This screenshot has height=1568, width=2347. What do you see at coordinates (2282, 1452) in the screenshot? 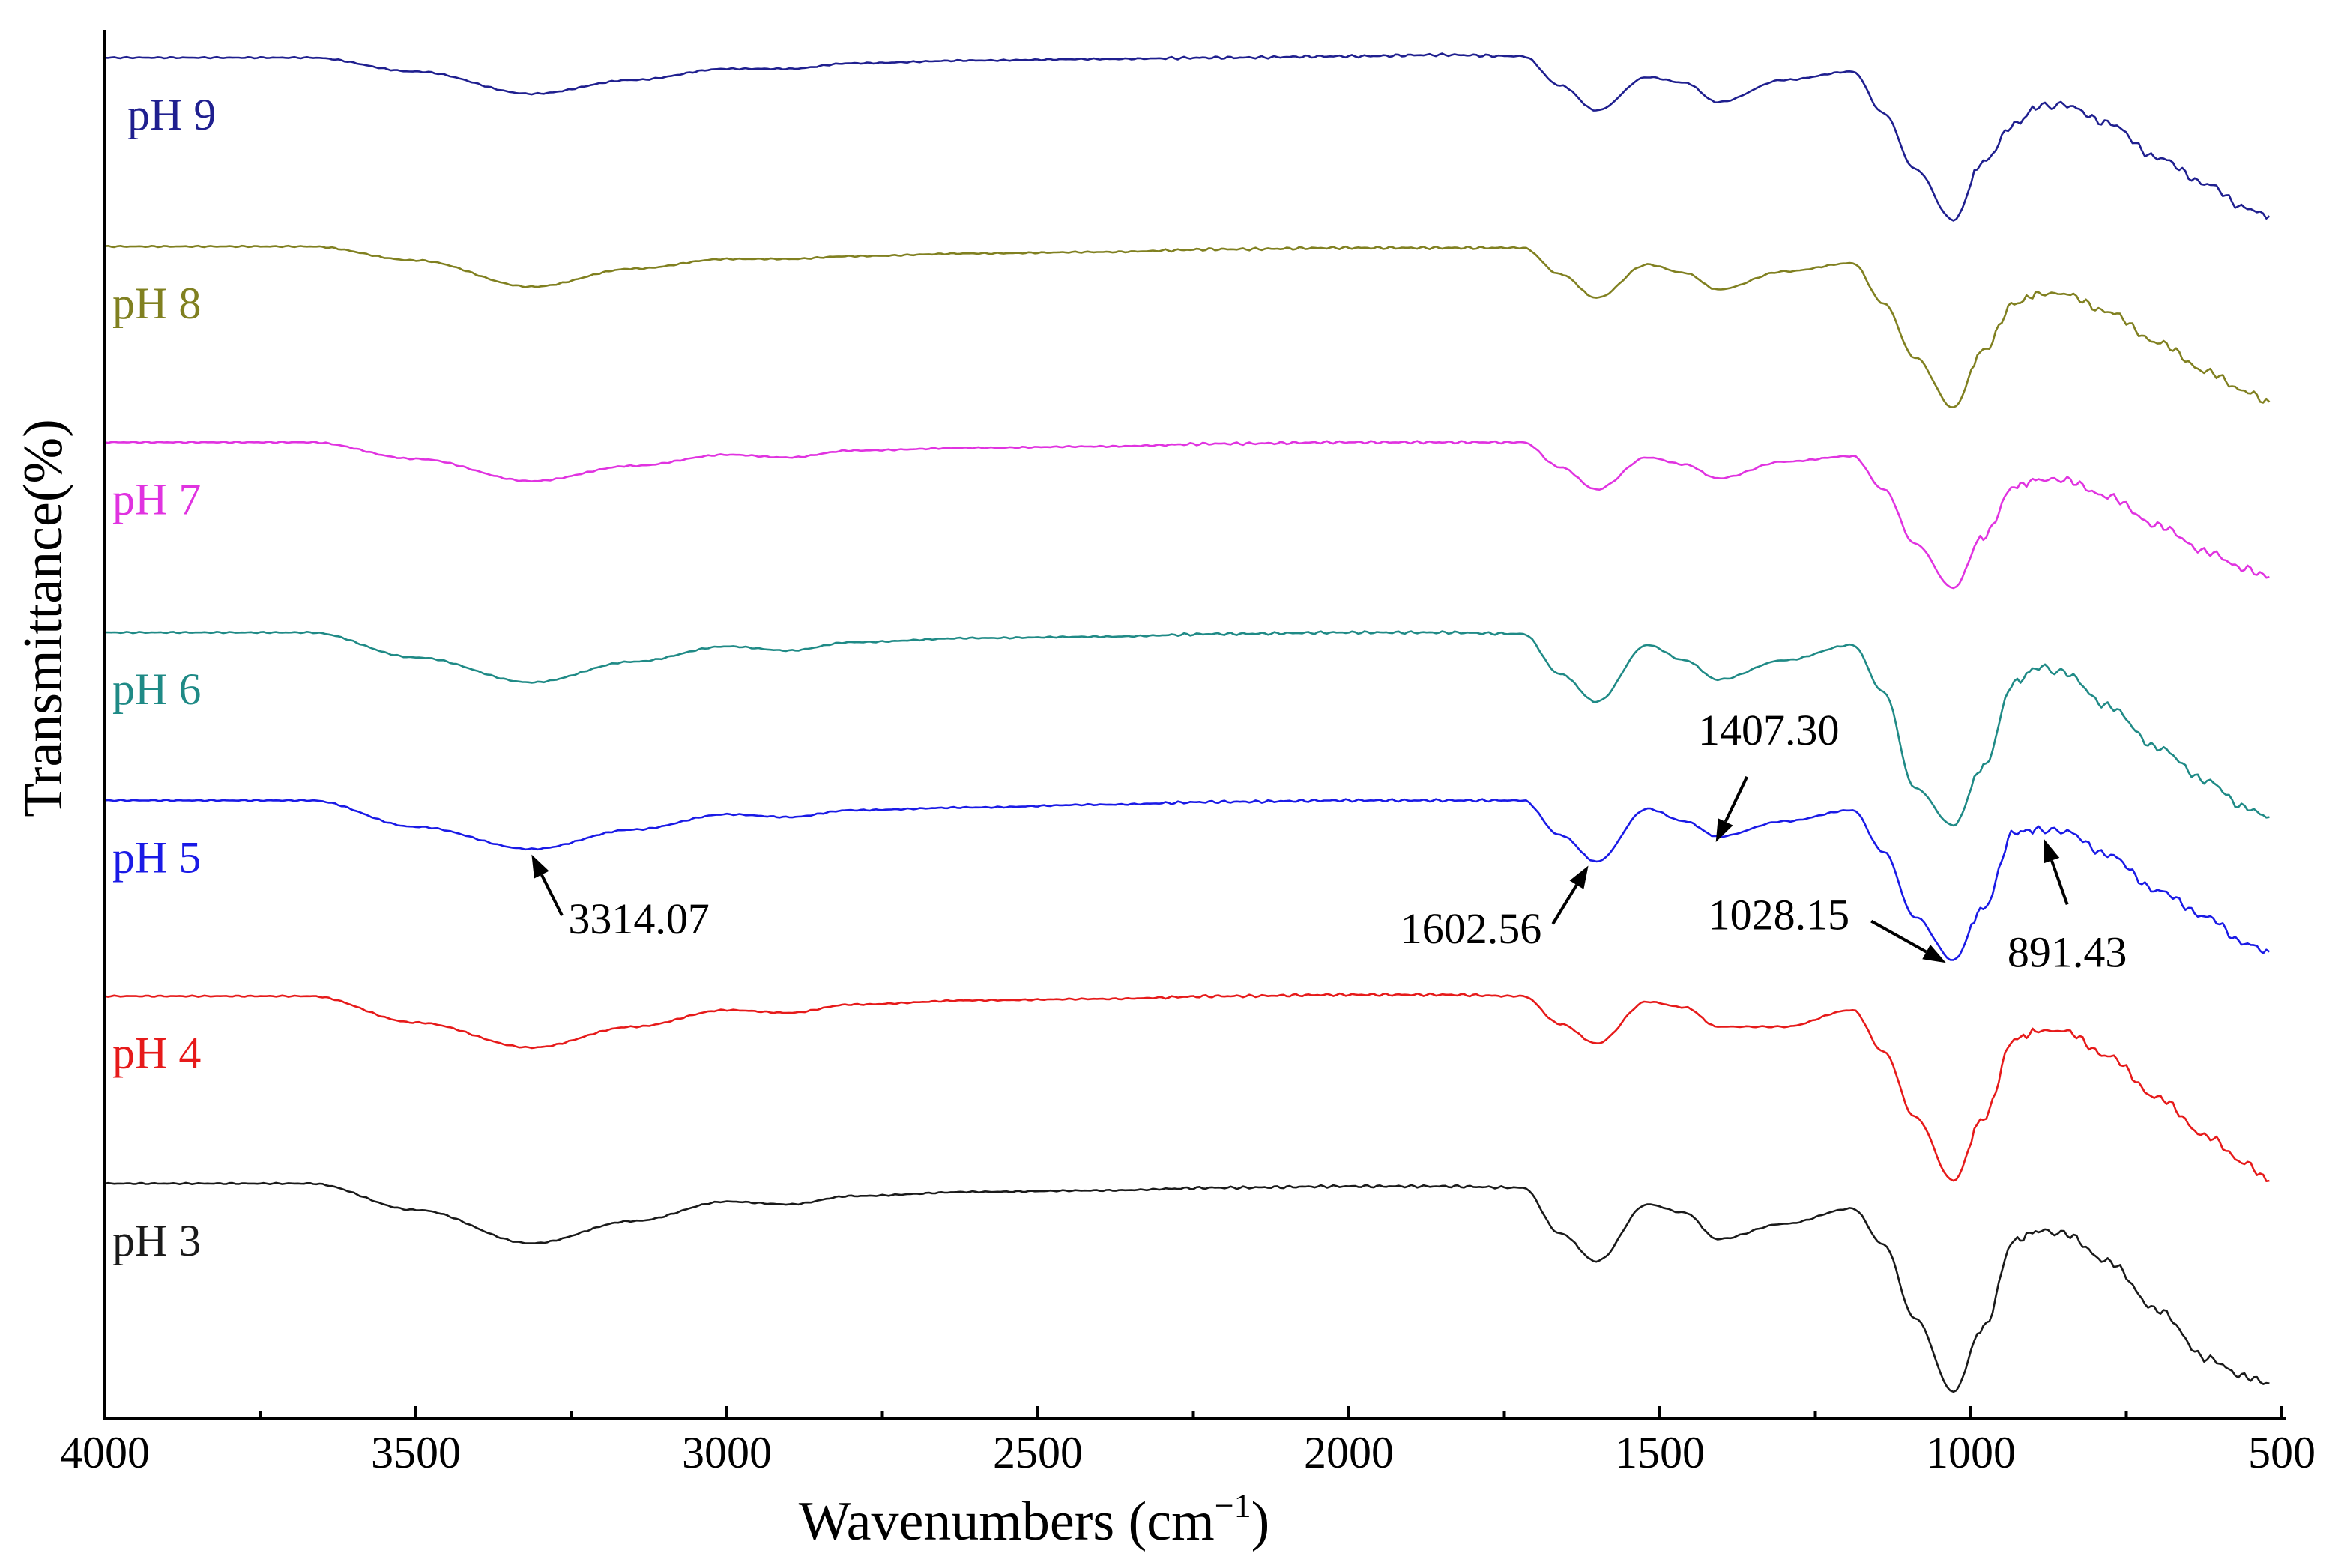
I see `x-tick-label: 500` at bounding box center [2282, 1452].